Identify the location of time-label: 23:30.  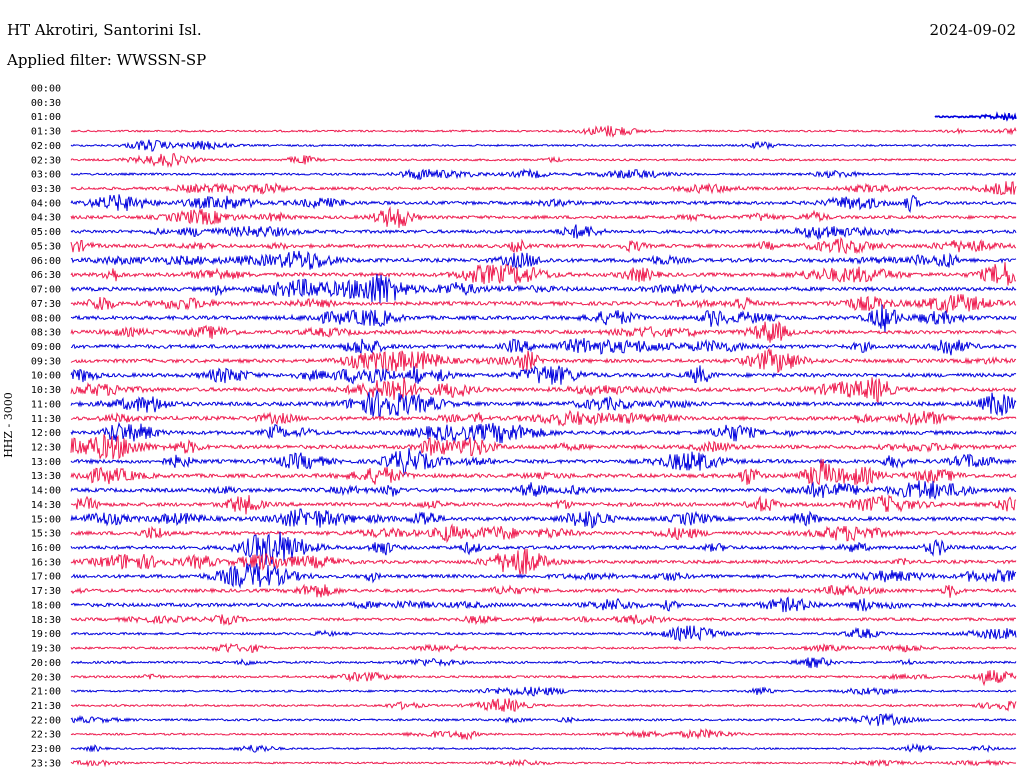
(46, 763).